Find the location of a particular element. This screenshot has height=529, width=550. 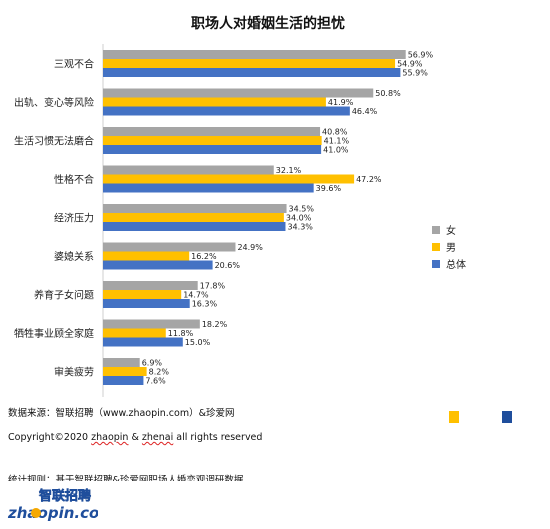

copyright-prefix: Copyright©2020 is located at coordinates (50, 437).